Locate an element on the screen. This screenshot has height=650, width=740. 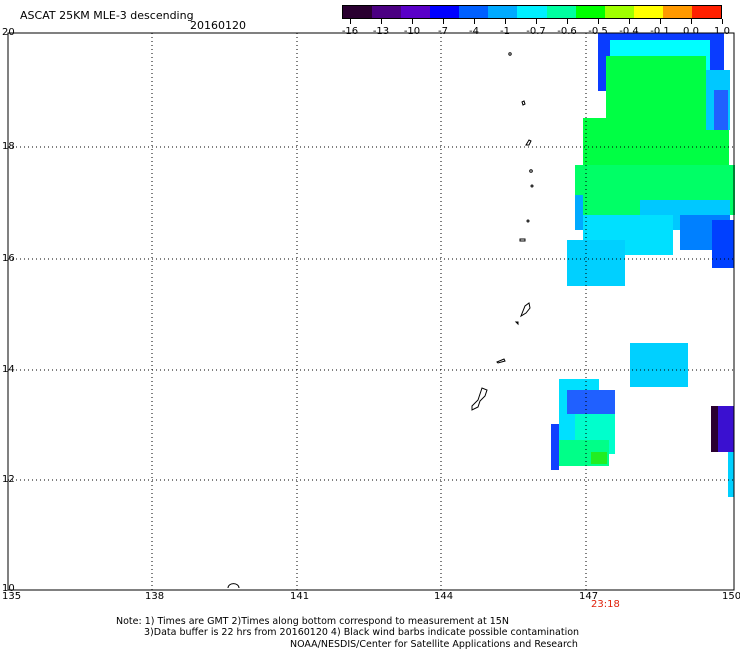
colorbar-label: -0.1 is located at coordinates (660, 31).